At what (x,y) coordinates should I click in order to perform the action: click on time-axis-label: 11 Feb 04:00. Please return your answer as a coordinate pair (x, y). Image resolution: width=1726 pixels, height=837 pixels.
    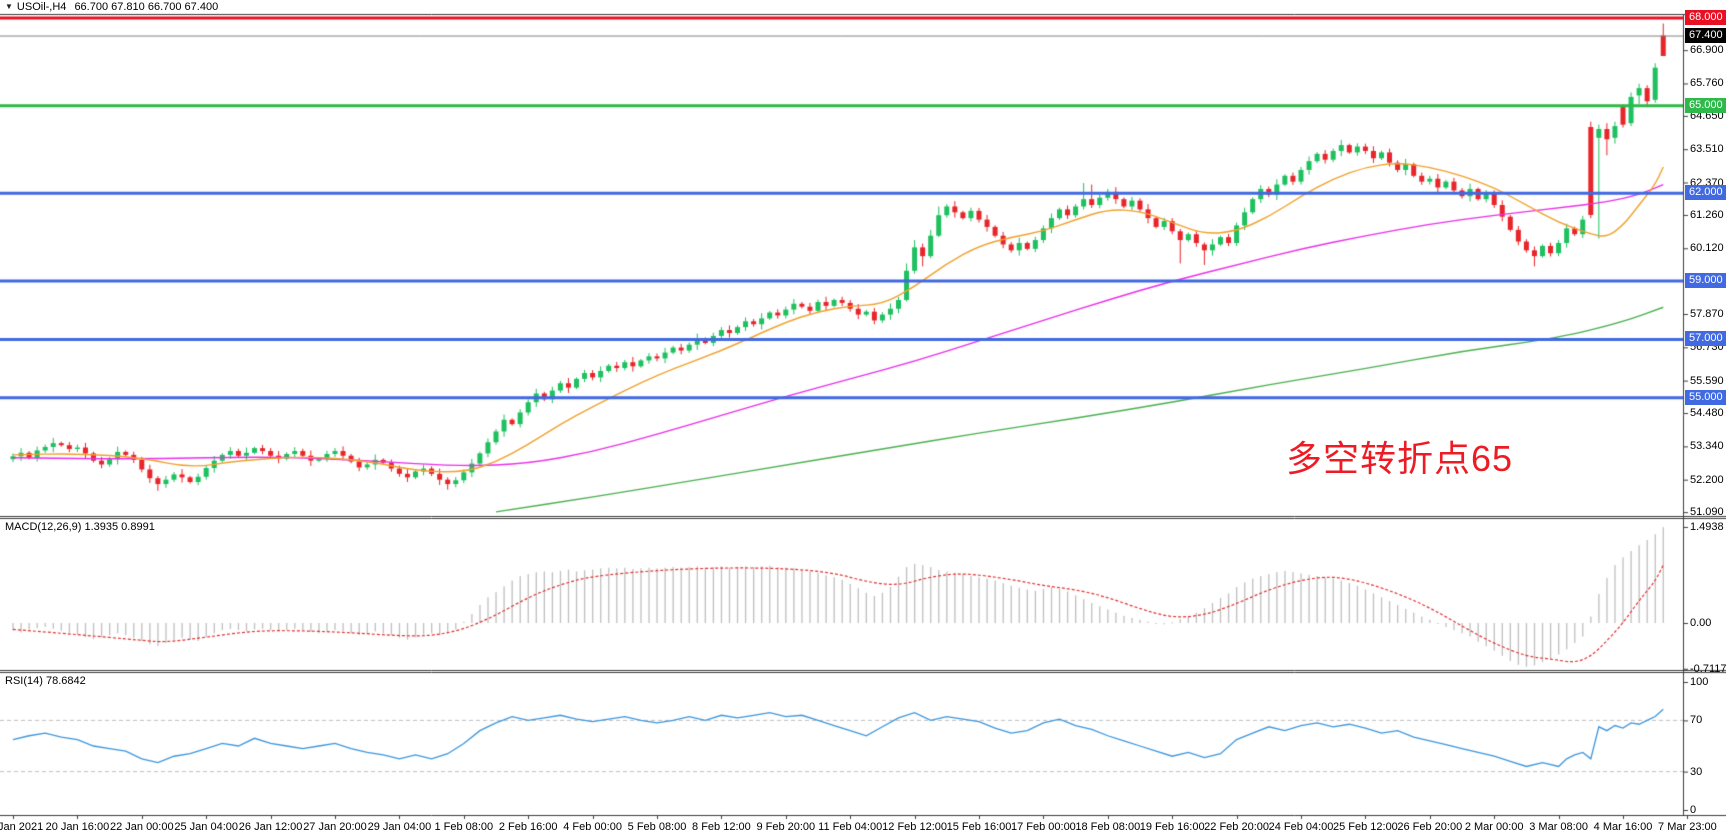
    Looking at the image, I should click on (850, 827).